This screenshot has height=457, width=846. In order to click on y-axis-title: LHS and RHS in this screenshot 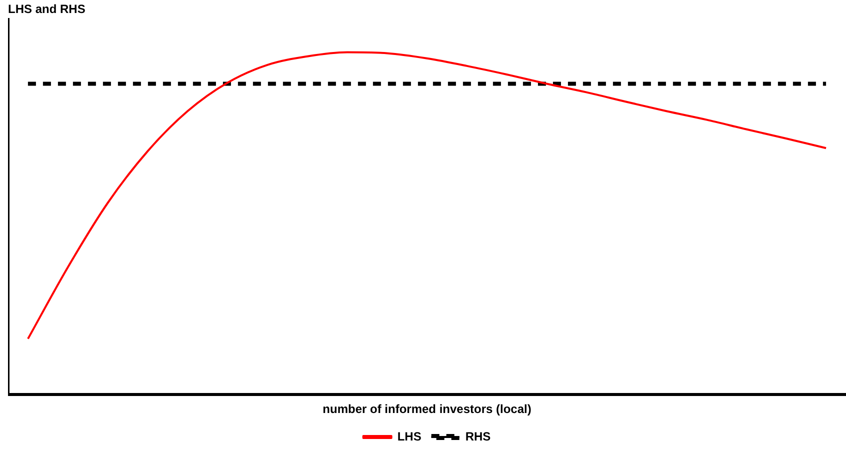, I will do `click(47, 10)`.